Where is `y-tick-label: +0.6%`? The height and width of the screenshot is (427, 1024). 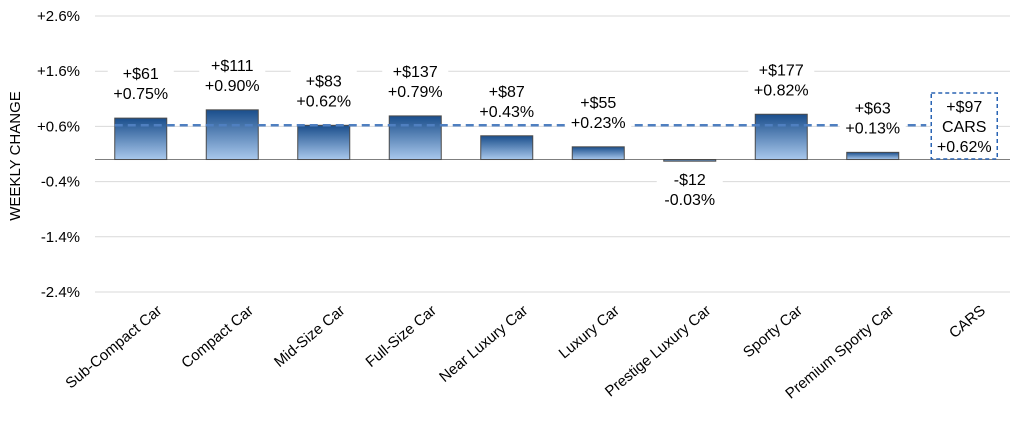 y-tick-label: +0.6% is located at coordinates (58, 126).